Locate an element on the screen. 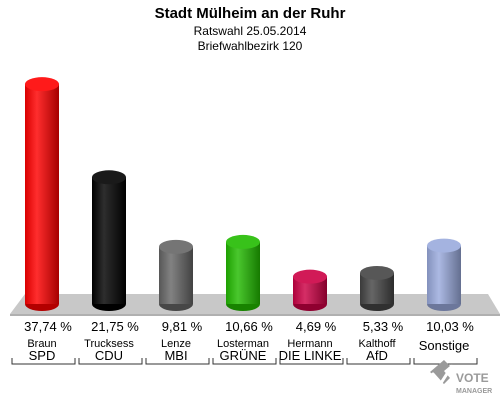 Image resolution: width=500 pixels, height=400 pixels. party-label: CDU is located at coordinates (109, 355).